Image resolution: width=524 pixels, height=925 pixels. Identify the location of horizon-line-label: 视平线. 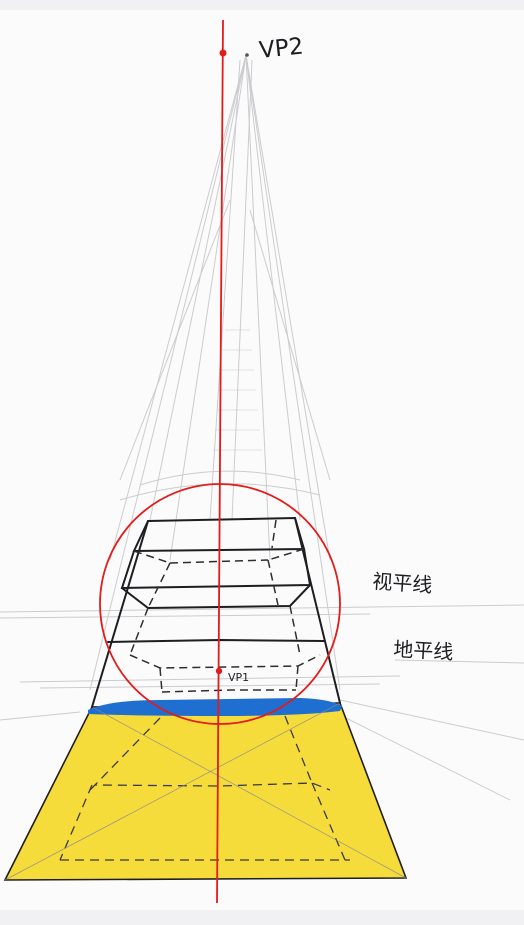
(403, 583).